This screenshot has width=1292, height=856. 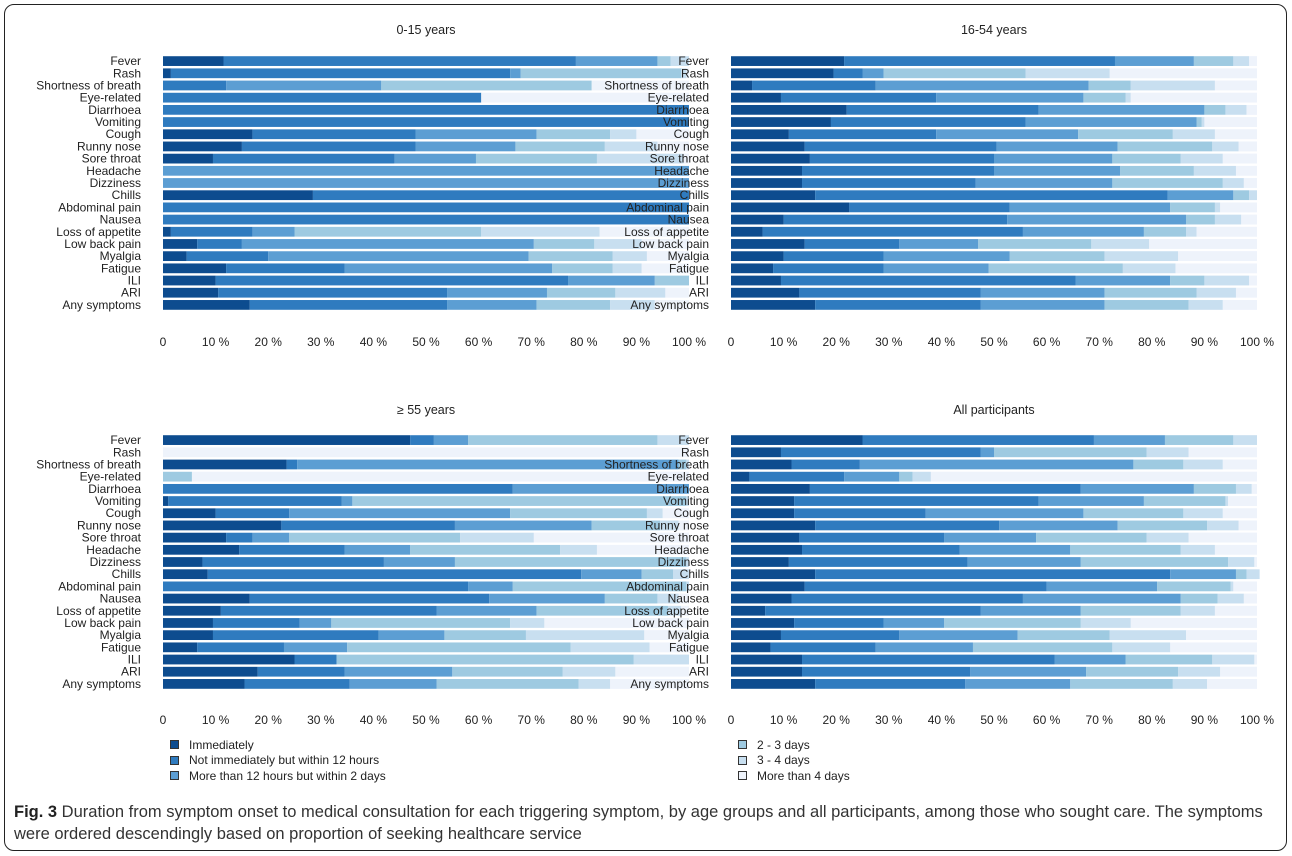 What do you see at coordinates (126, 574) in the screenshot?
I see `category-label: Chills` at bounding box center [126, 574].